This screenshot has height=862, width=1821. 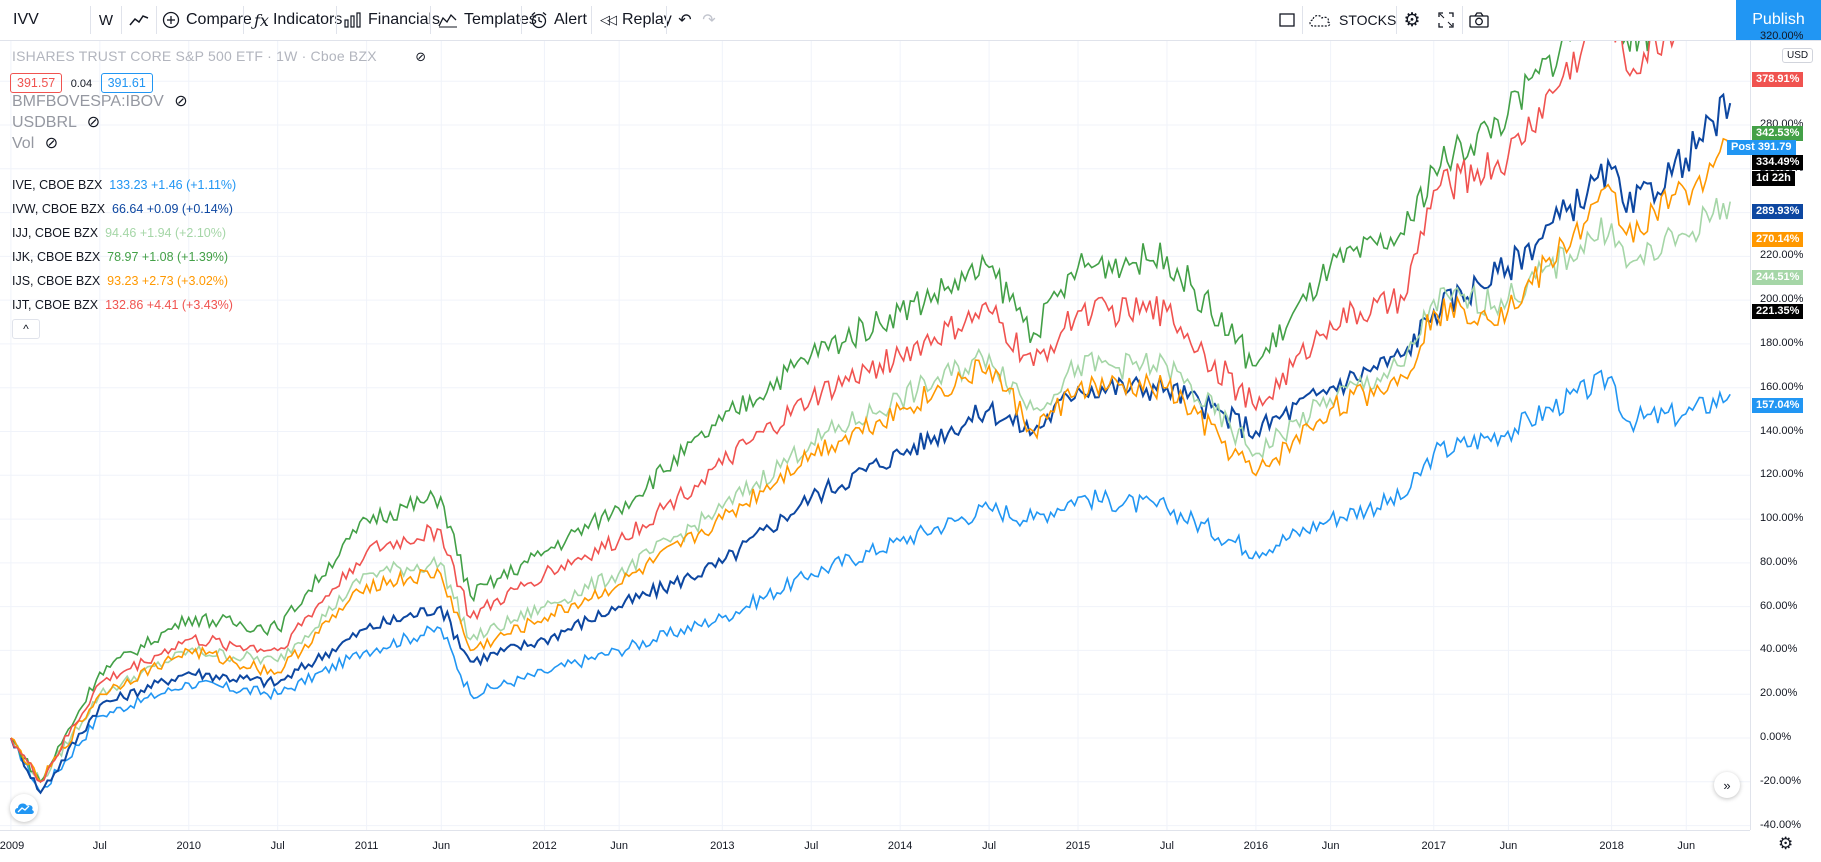 What do you see at coordinates (81, 84) in the screenshot?
I see `spread-value: 0.04` at bounding box center [81, 84].